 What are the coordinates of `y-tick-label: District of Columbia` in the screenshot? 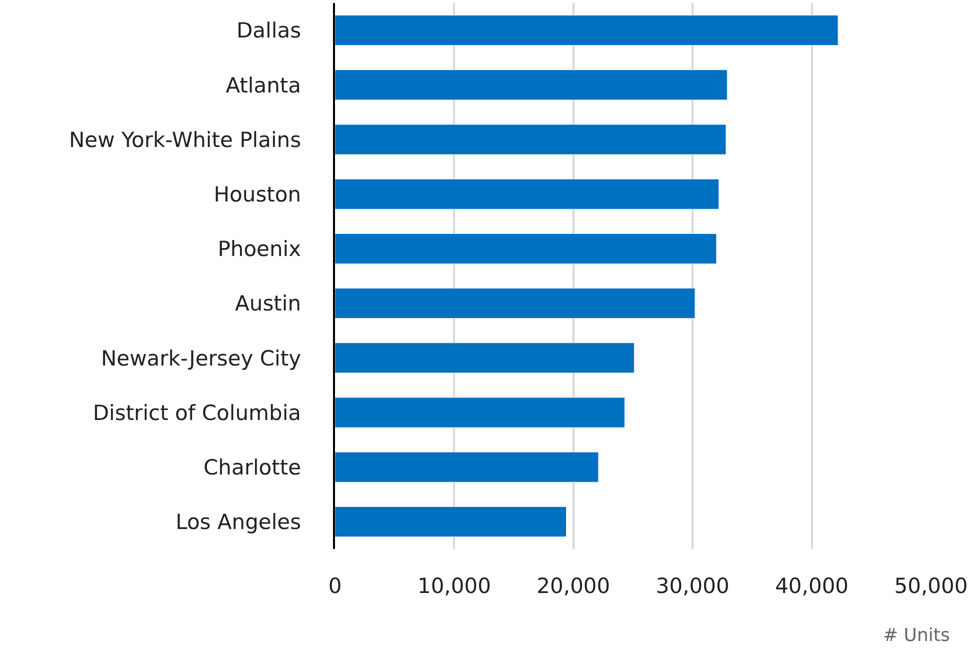 It's located at (197, 412).